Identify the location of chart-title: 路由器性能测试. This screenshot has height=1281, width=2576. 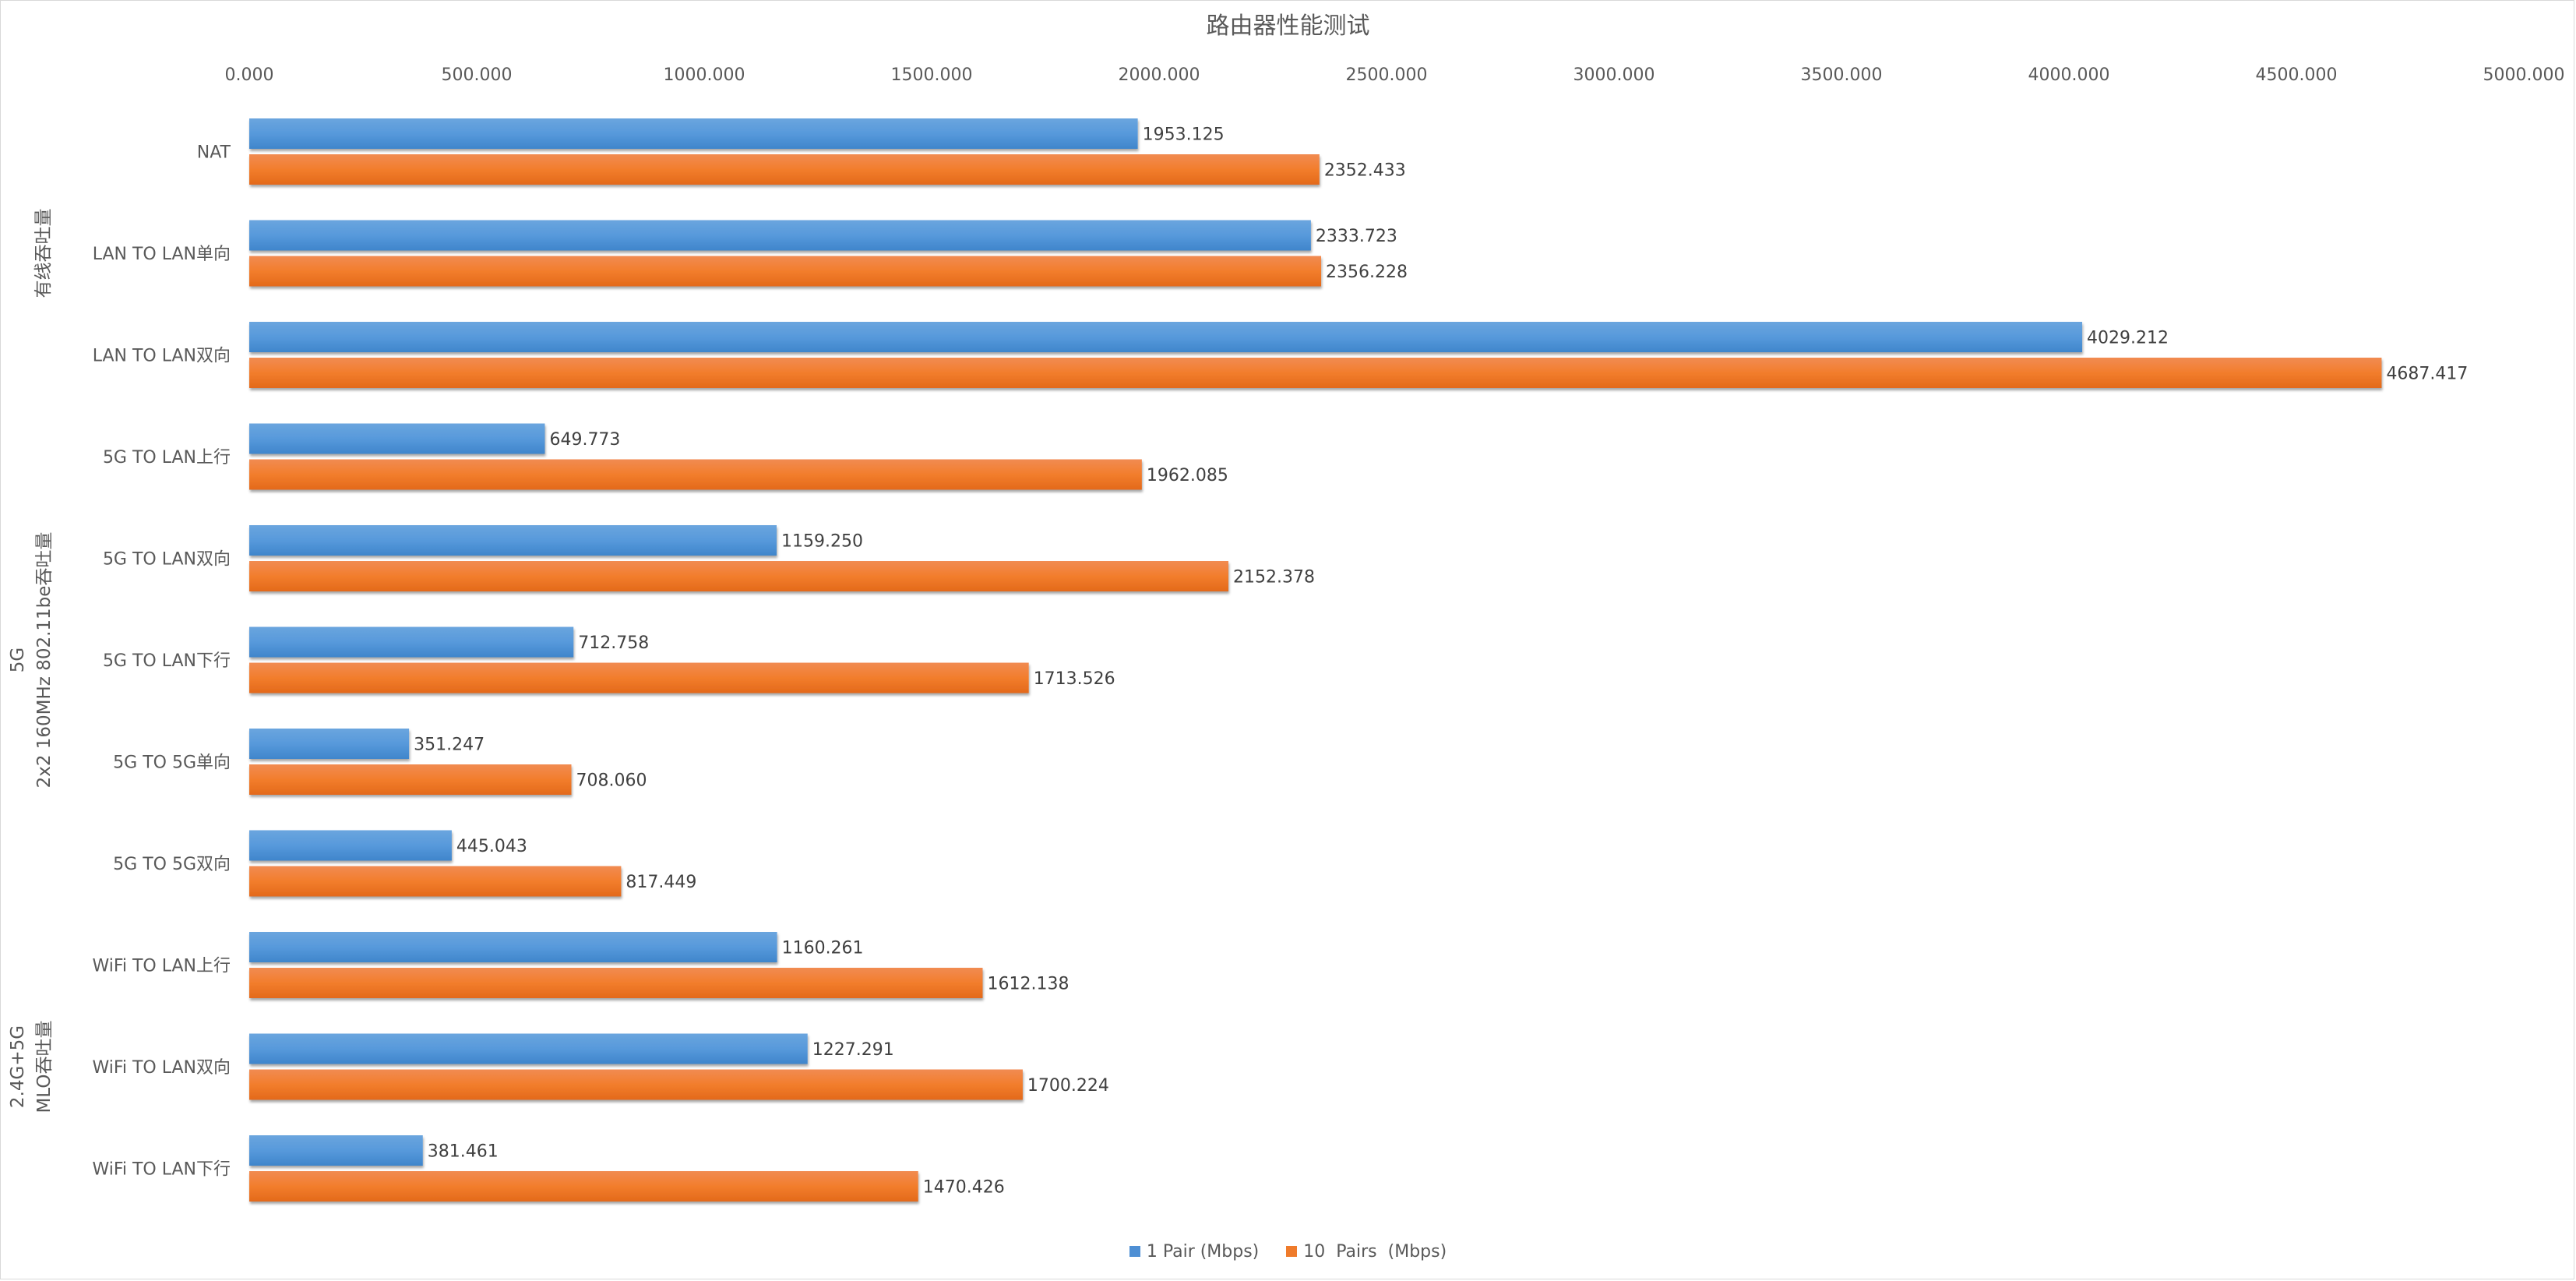
(1288, 26).